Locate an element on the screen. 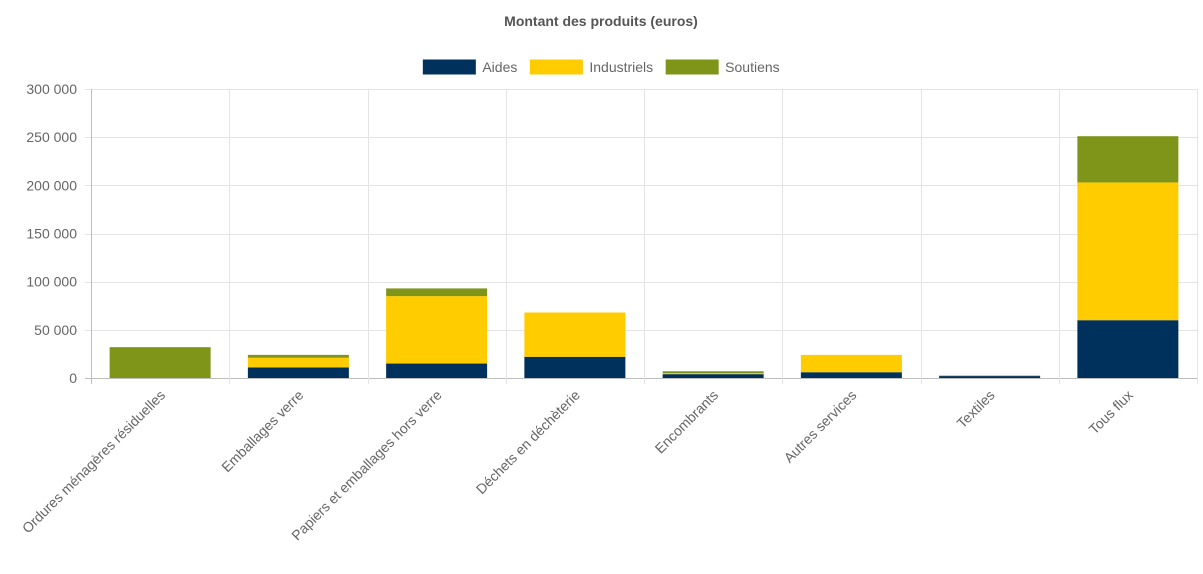 The width and height of the screenshot is (1203, 574). y-tick-label: 150 000 is located at coordinates (51, 234).